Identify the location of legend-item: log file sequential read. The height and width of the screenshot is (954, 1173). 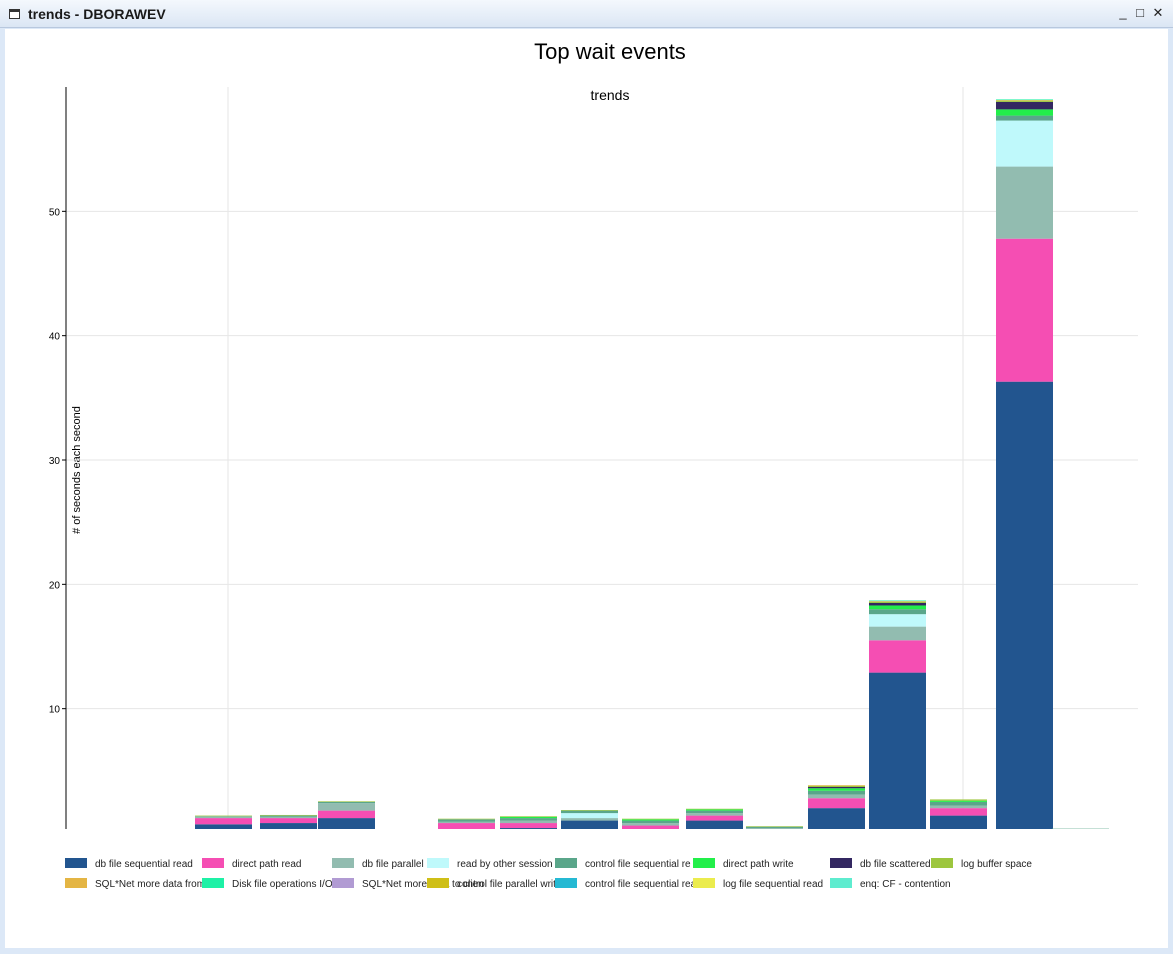
(758, 885).